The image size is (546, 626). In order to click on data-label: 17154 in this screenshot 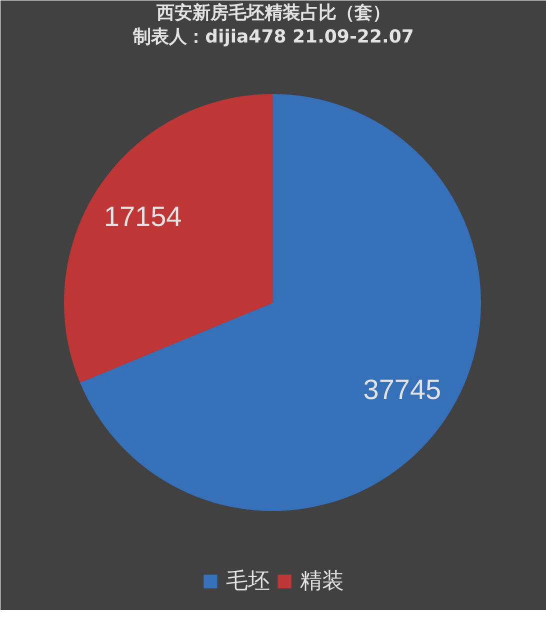, I will do `click(143, 216)`.